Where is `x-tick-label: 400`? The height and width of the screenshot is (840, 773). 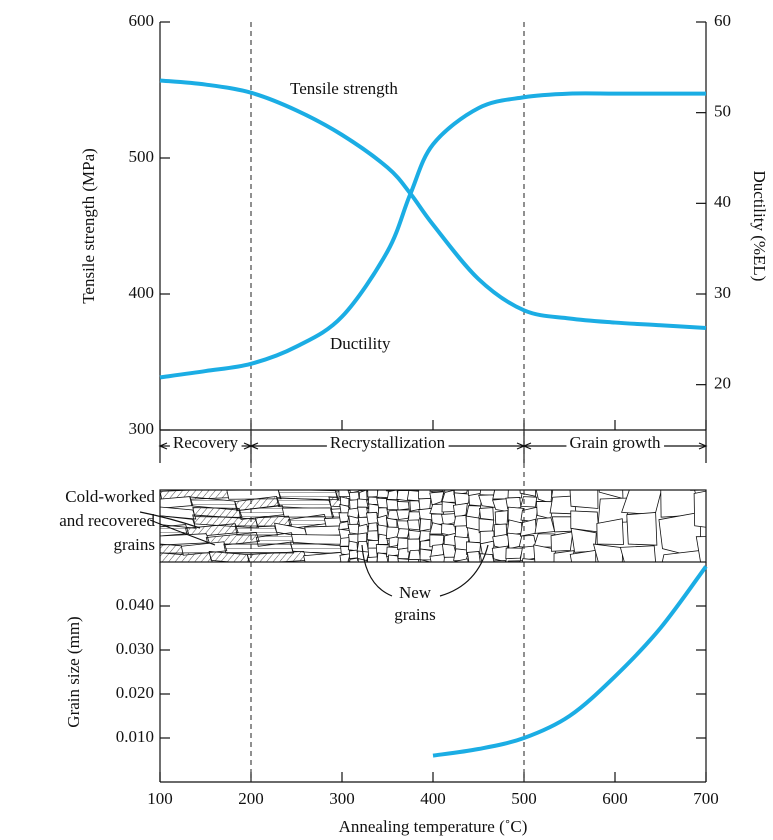 x-tick-label: 400 is located at coordinates (433, 798).